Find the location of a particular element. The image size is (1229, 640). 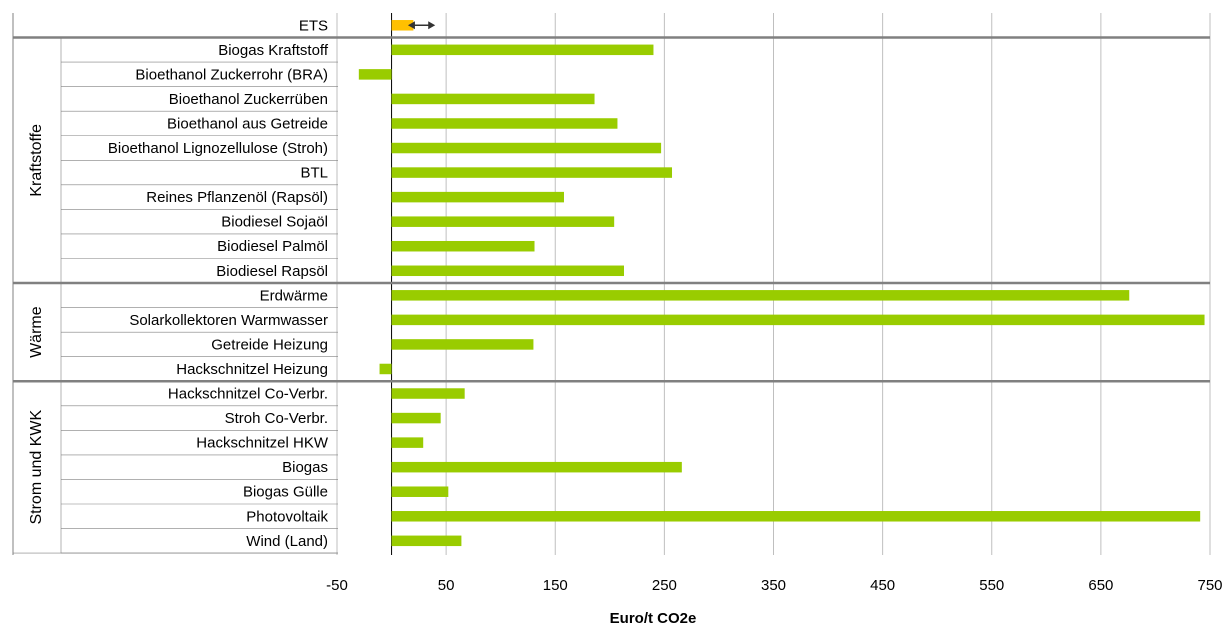

category-label: Biodiesel Sojaöl is located at coordinates (274, 222).